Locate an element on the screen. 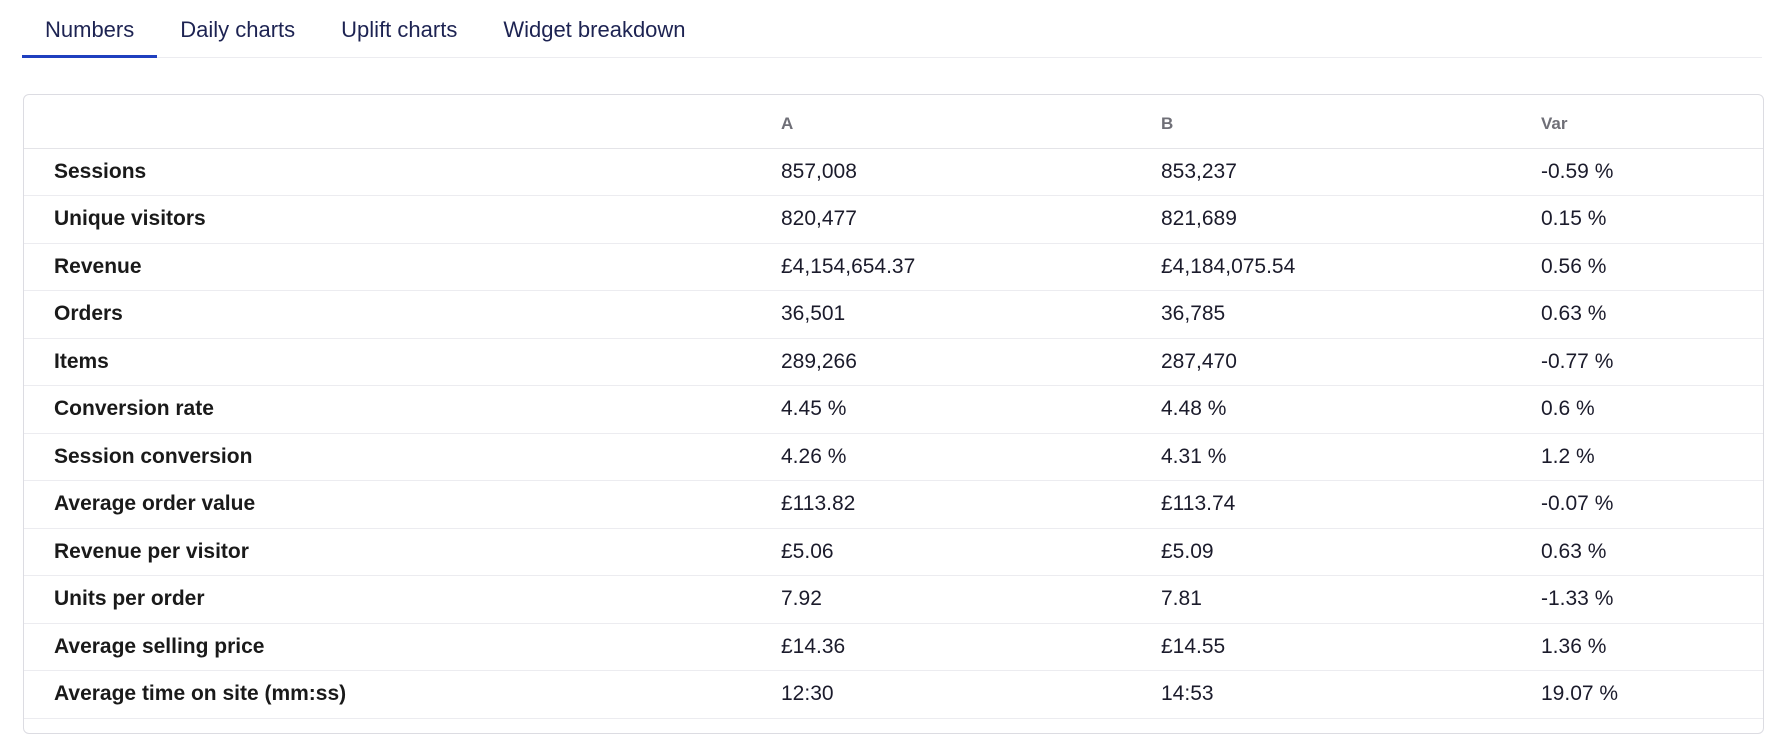 This screenshot has width=1783, height=734. table-row: Units per order 7.92 7.81 -1.33 % is located at coordinates (893, 599).